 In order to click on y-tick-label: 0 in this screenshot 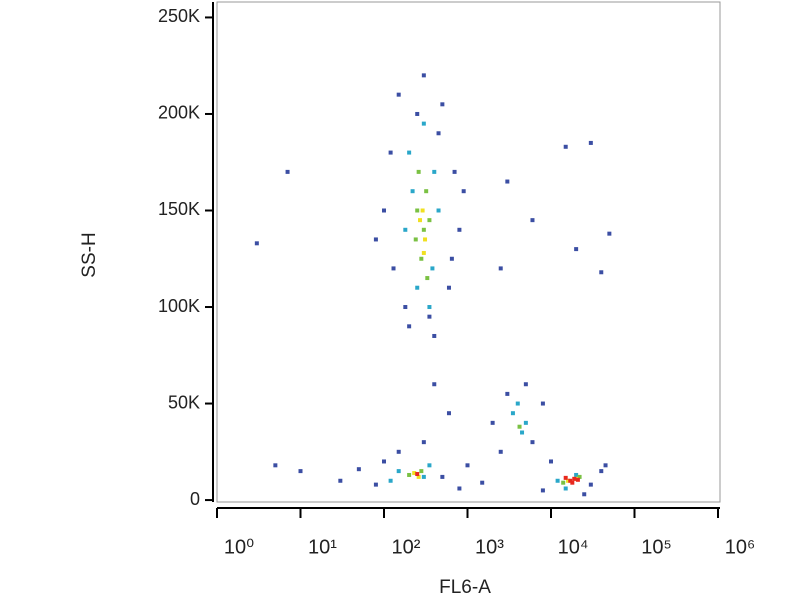, I will do `click(195, 499)`.